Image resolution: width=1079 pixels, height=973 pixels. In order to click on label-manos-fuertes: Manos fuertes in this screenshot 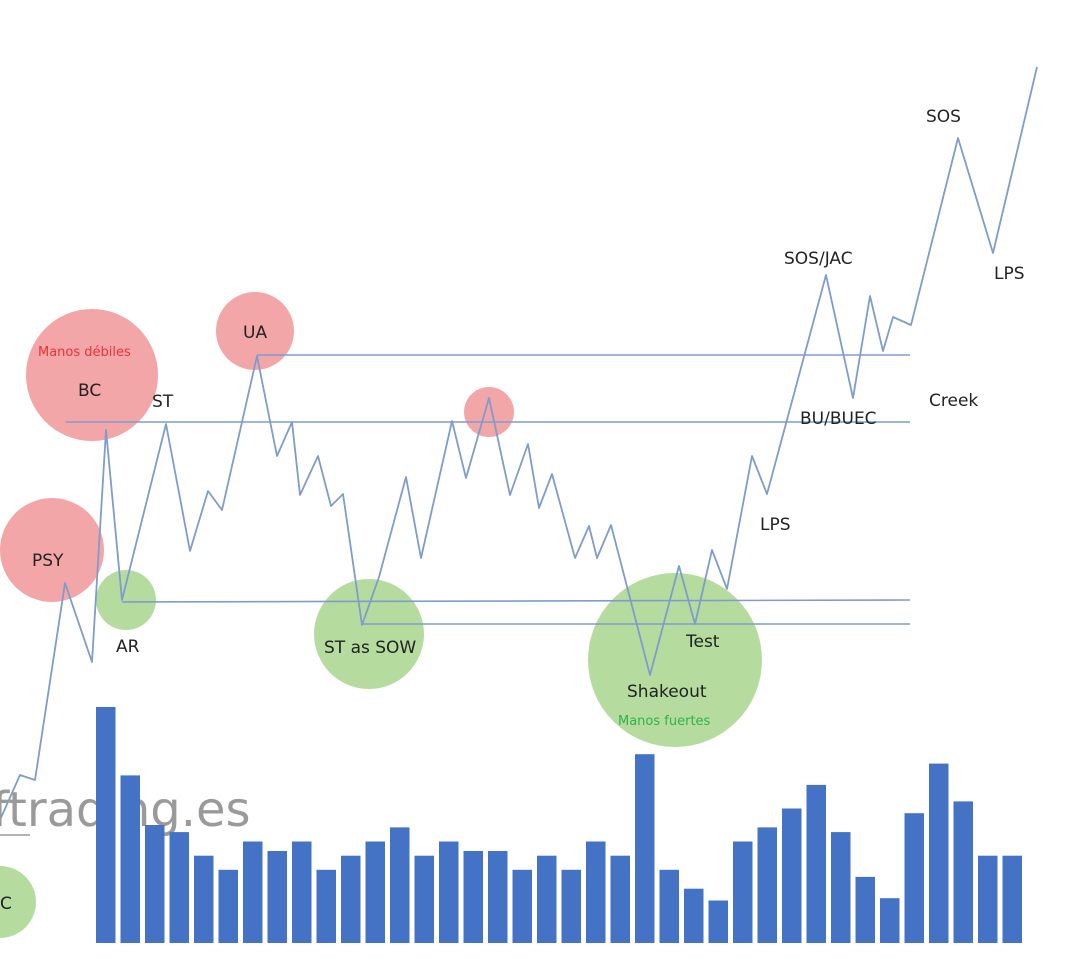, I will do `click(664, 721)`.